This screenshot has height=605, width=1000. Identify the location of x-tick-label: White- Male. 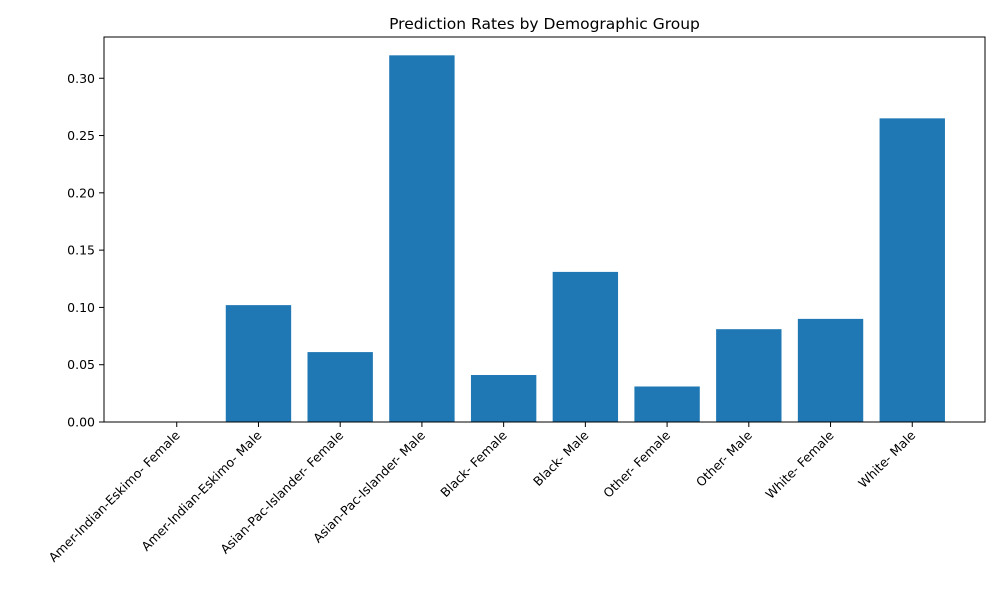
(886, 458).